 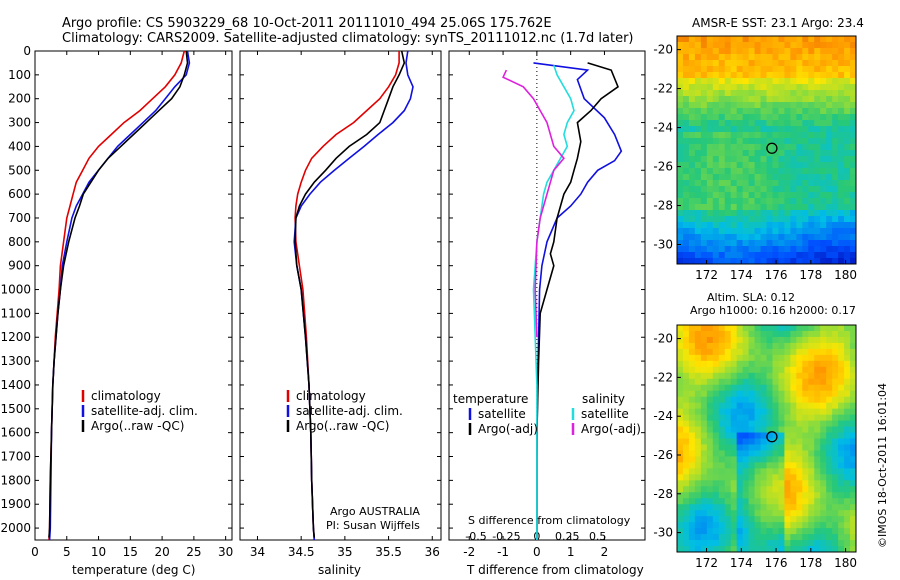 What do you see at coordinates (605, 552) in the screenshot?
I see `x-tick-label: 2` at bounding box center [605, 552].